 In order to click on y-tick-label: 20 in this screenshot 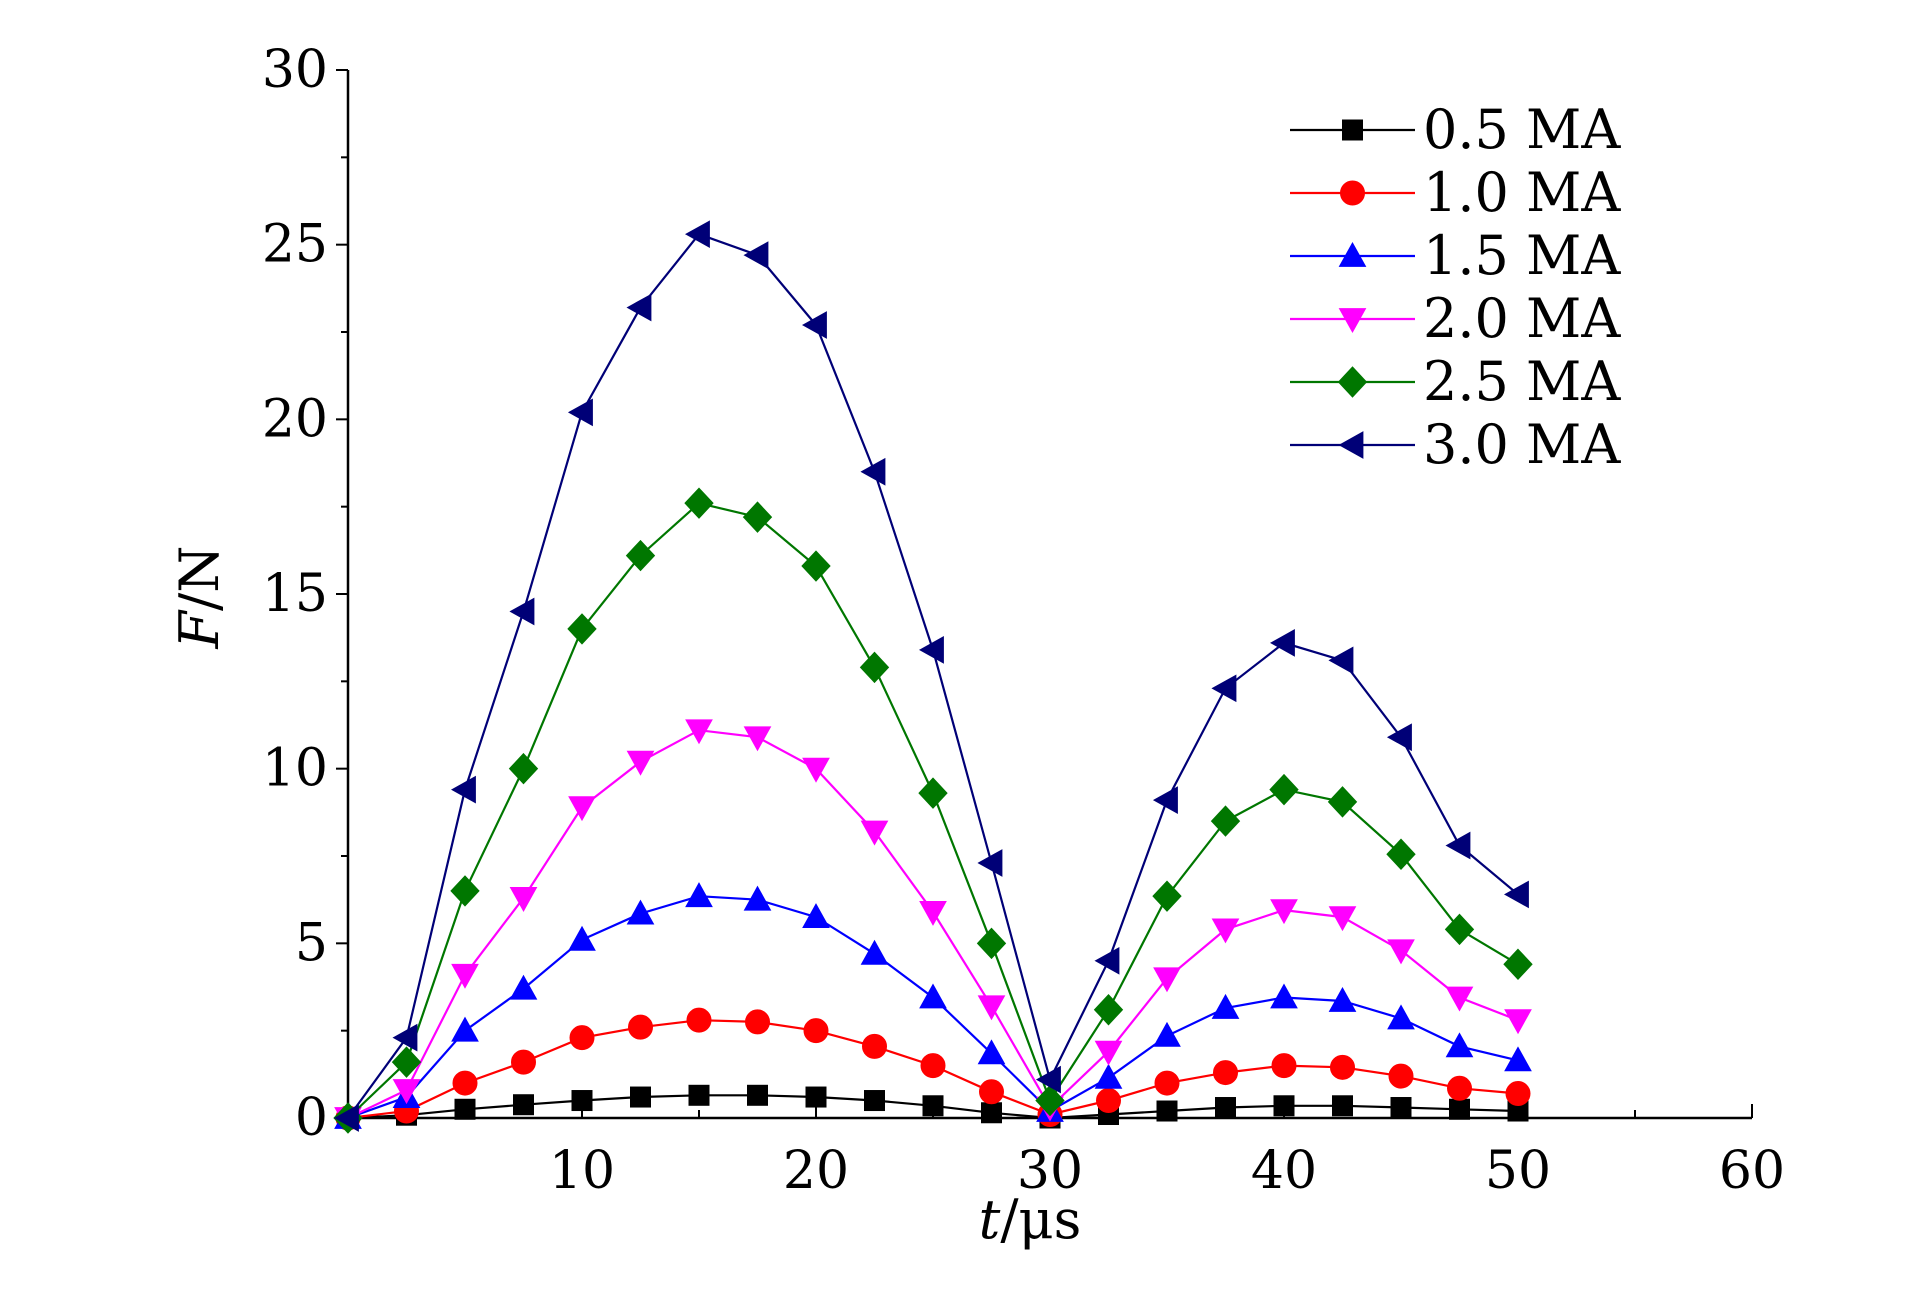, I will do `click(295, 419)`.